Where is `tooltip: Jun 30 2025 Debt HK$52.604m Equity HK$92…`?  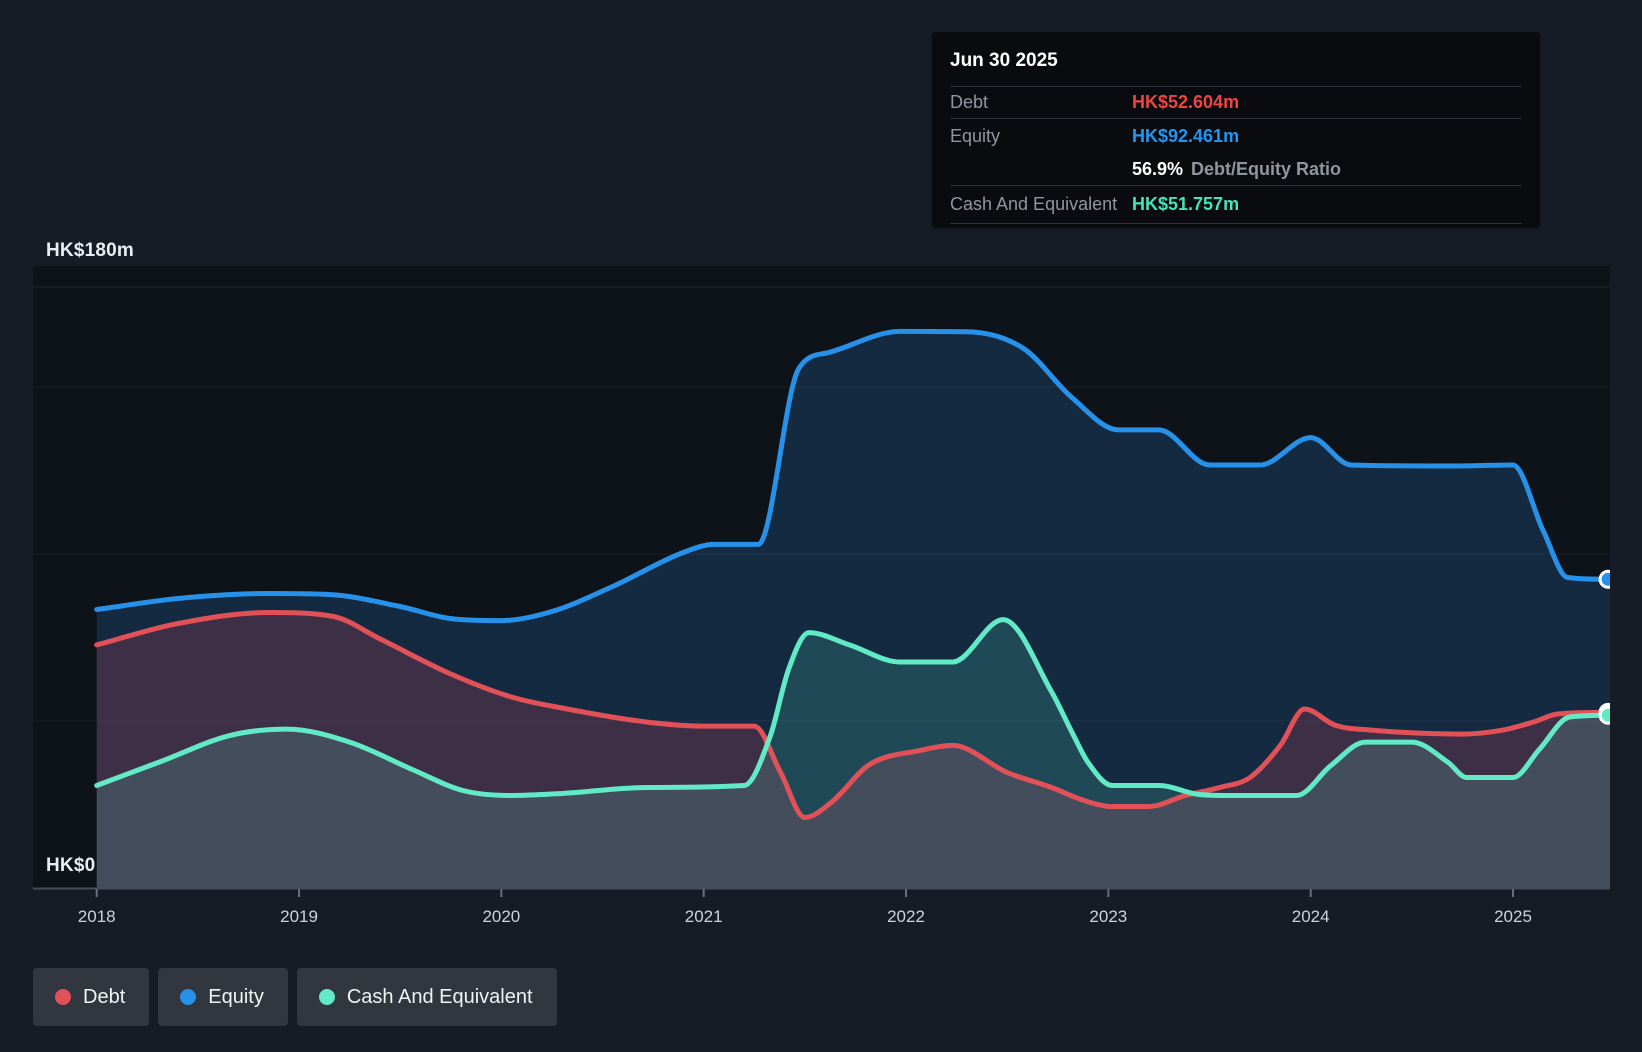 tooltip: Jun 30 2025 Debt HK$52.604m Equity HK$92… is located at coordinates (1236, 130).